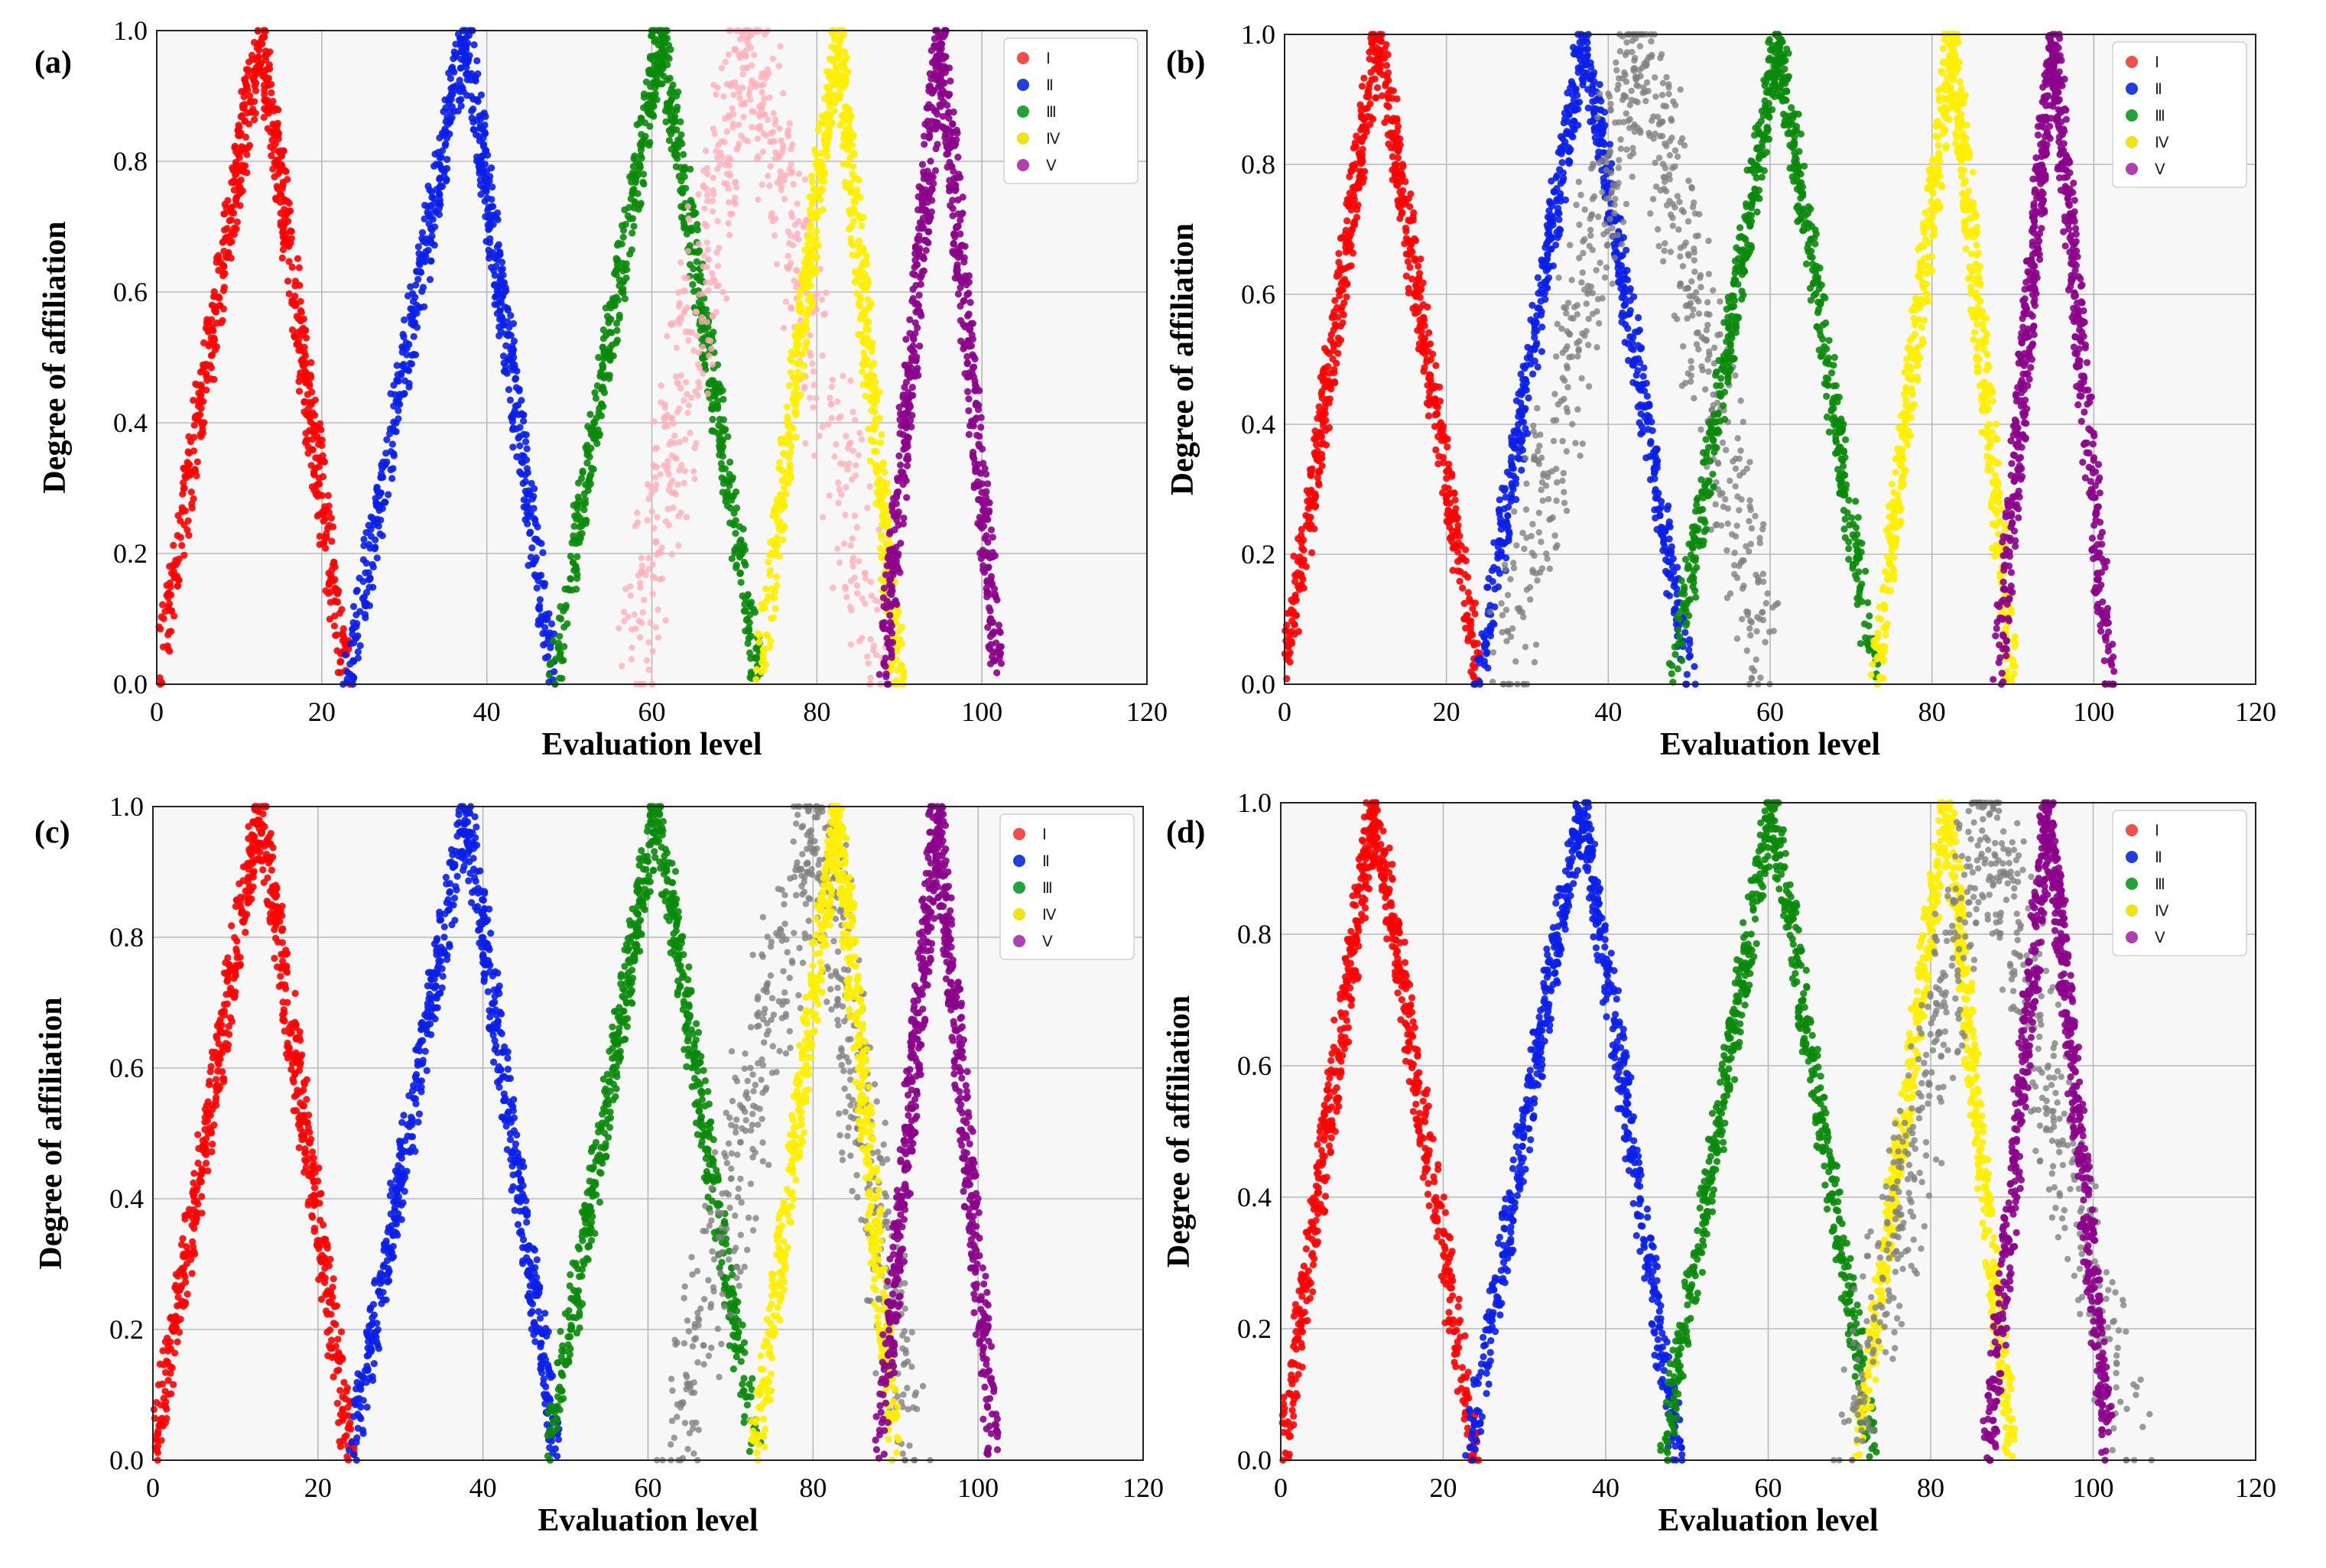 The width and height of the screenshot is (2326, 1568). What do you see at coordinates (981, 711) in the screenshot?
I see `x-tick-label: 100` at bounding box center [981, 711].